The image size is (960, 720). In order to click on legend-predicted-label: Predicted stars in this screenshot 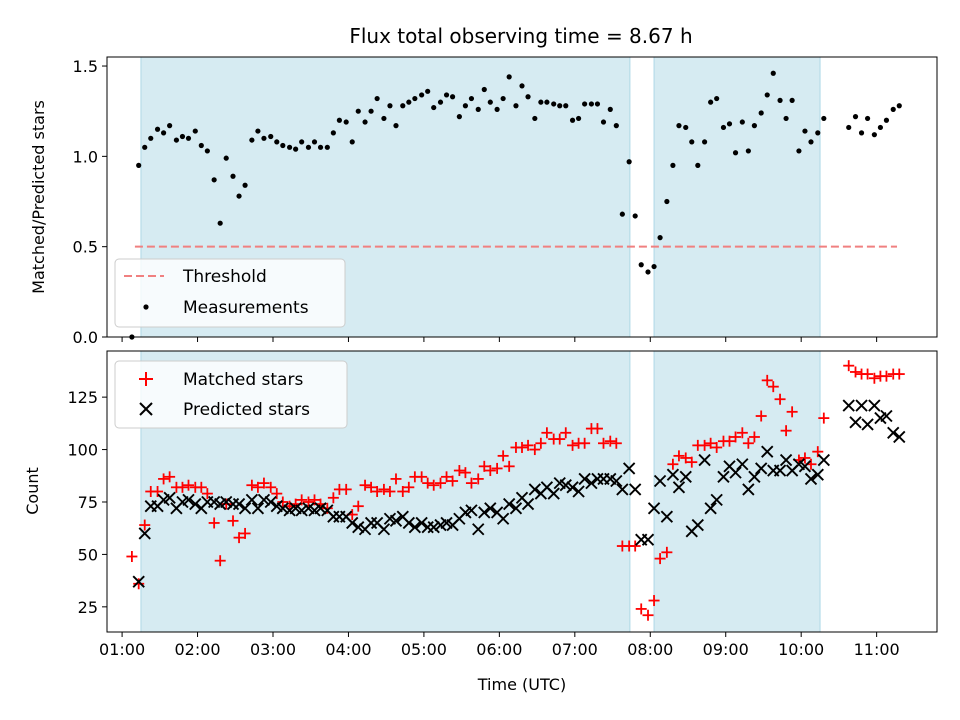, I will do `click(246, 410)`.